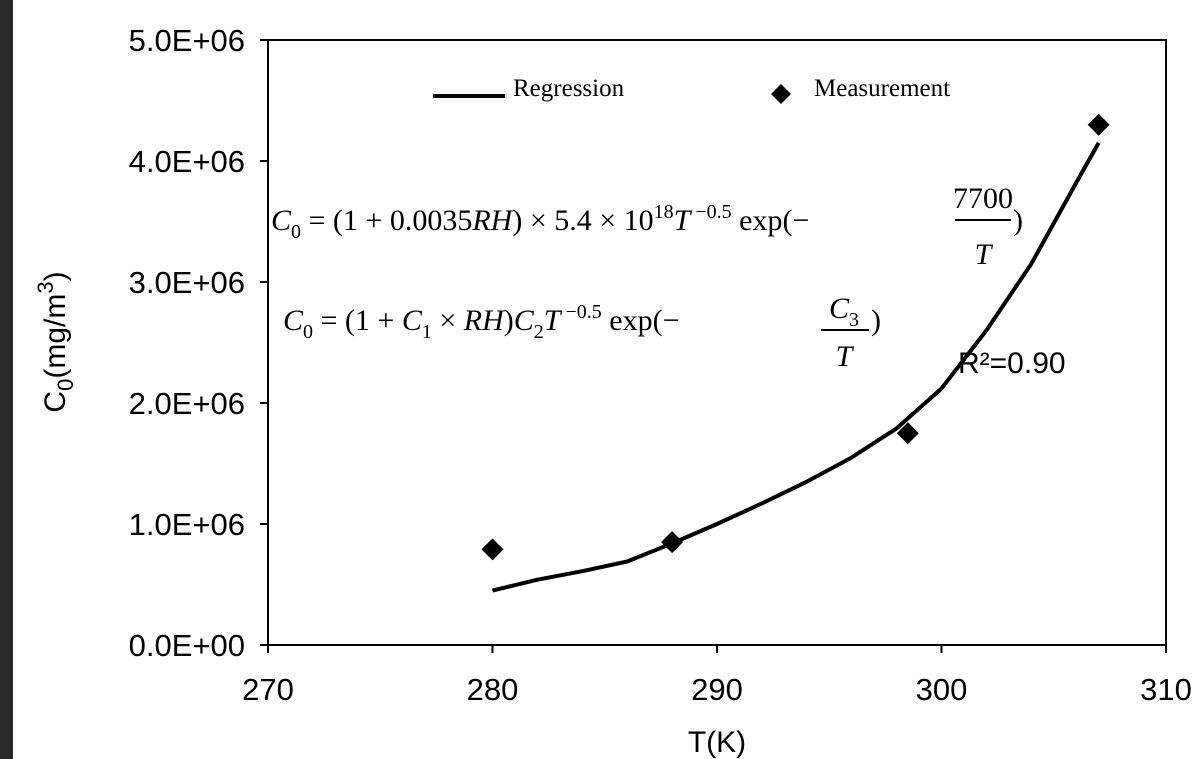  What do you see at coordinates (942, 689) in the screenshot?
I see `x-tick-label: 300` at bounding box center [942, 689].